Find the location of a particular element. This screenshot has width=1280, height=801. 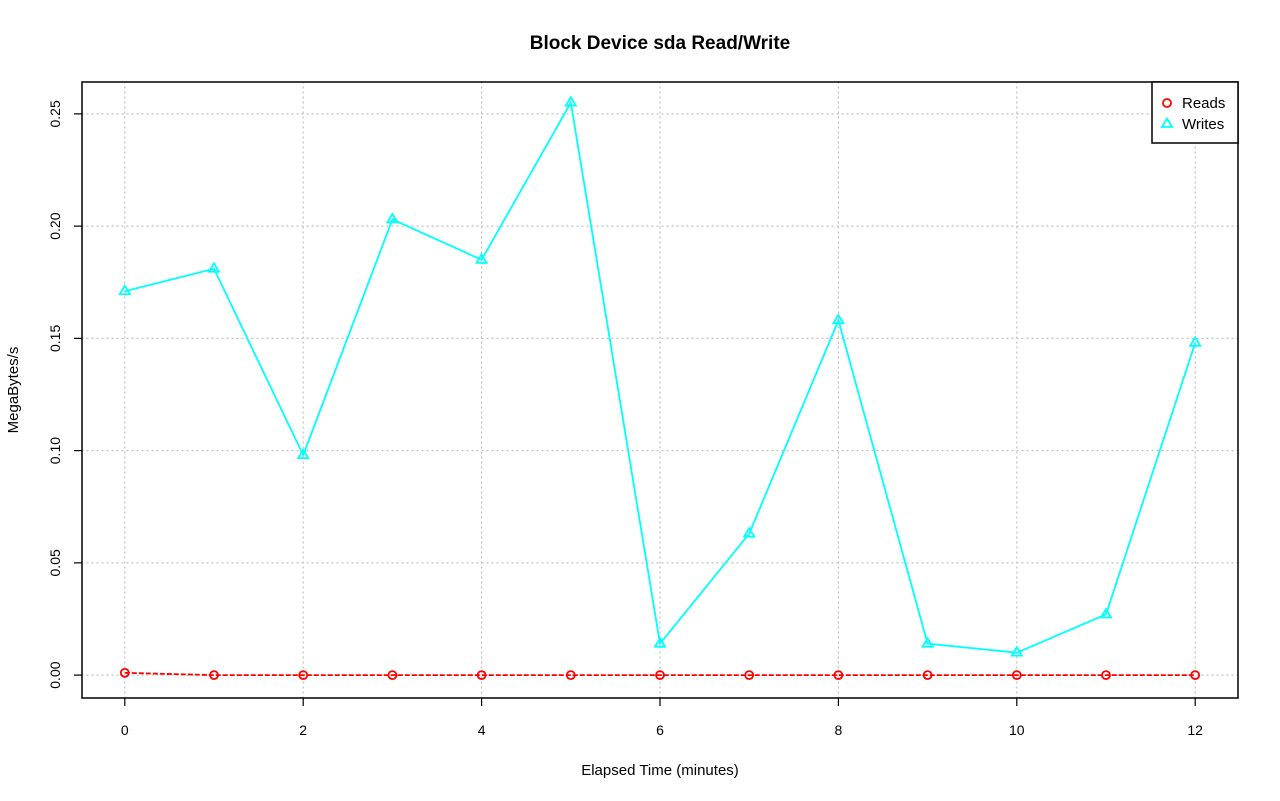

y-tick-label: 0.20 is located at coordinates (55, 225).